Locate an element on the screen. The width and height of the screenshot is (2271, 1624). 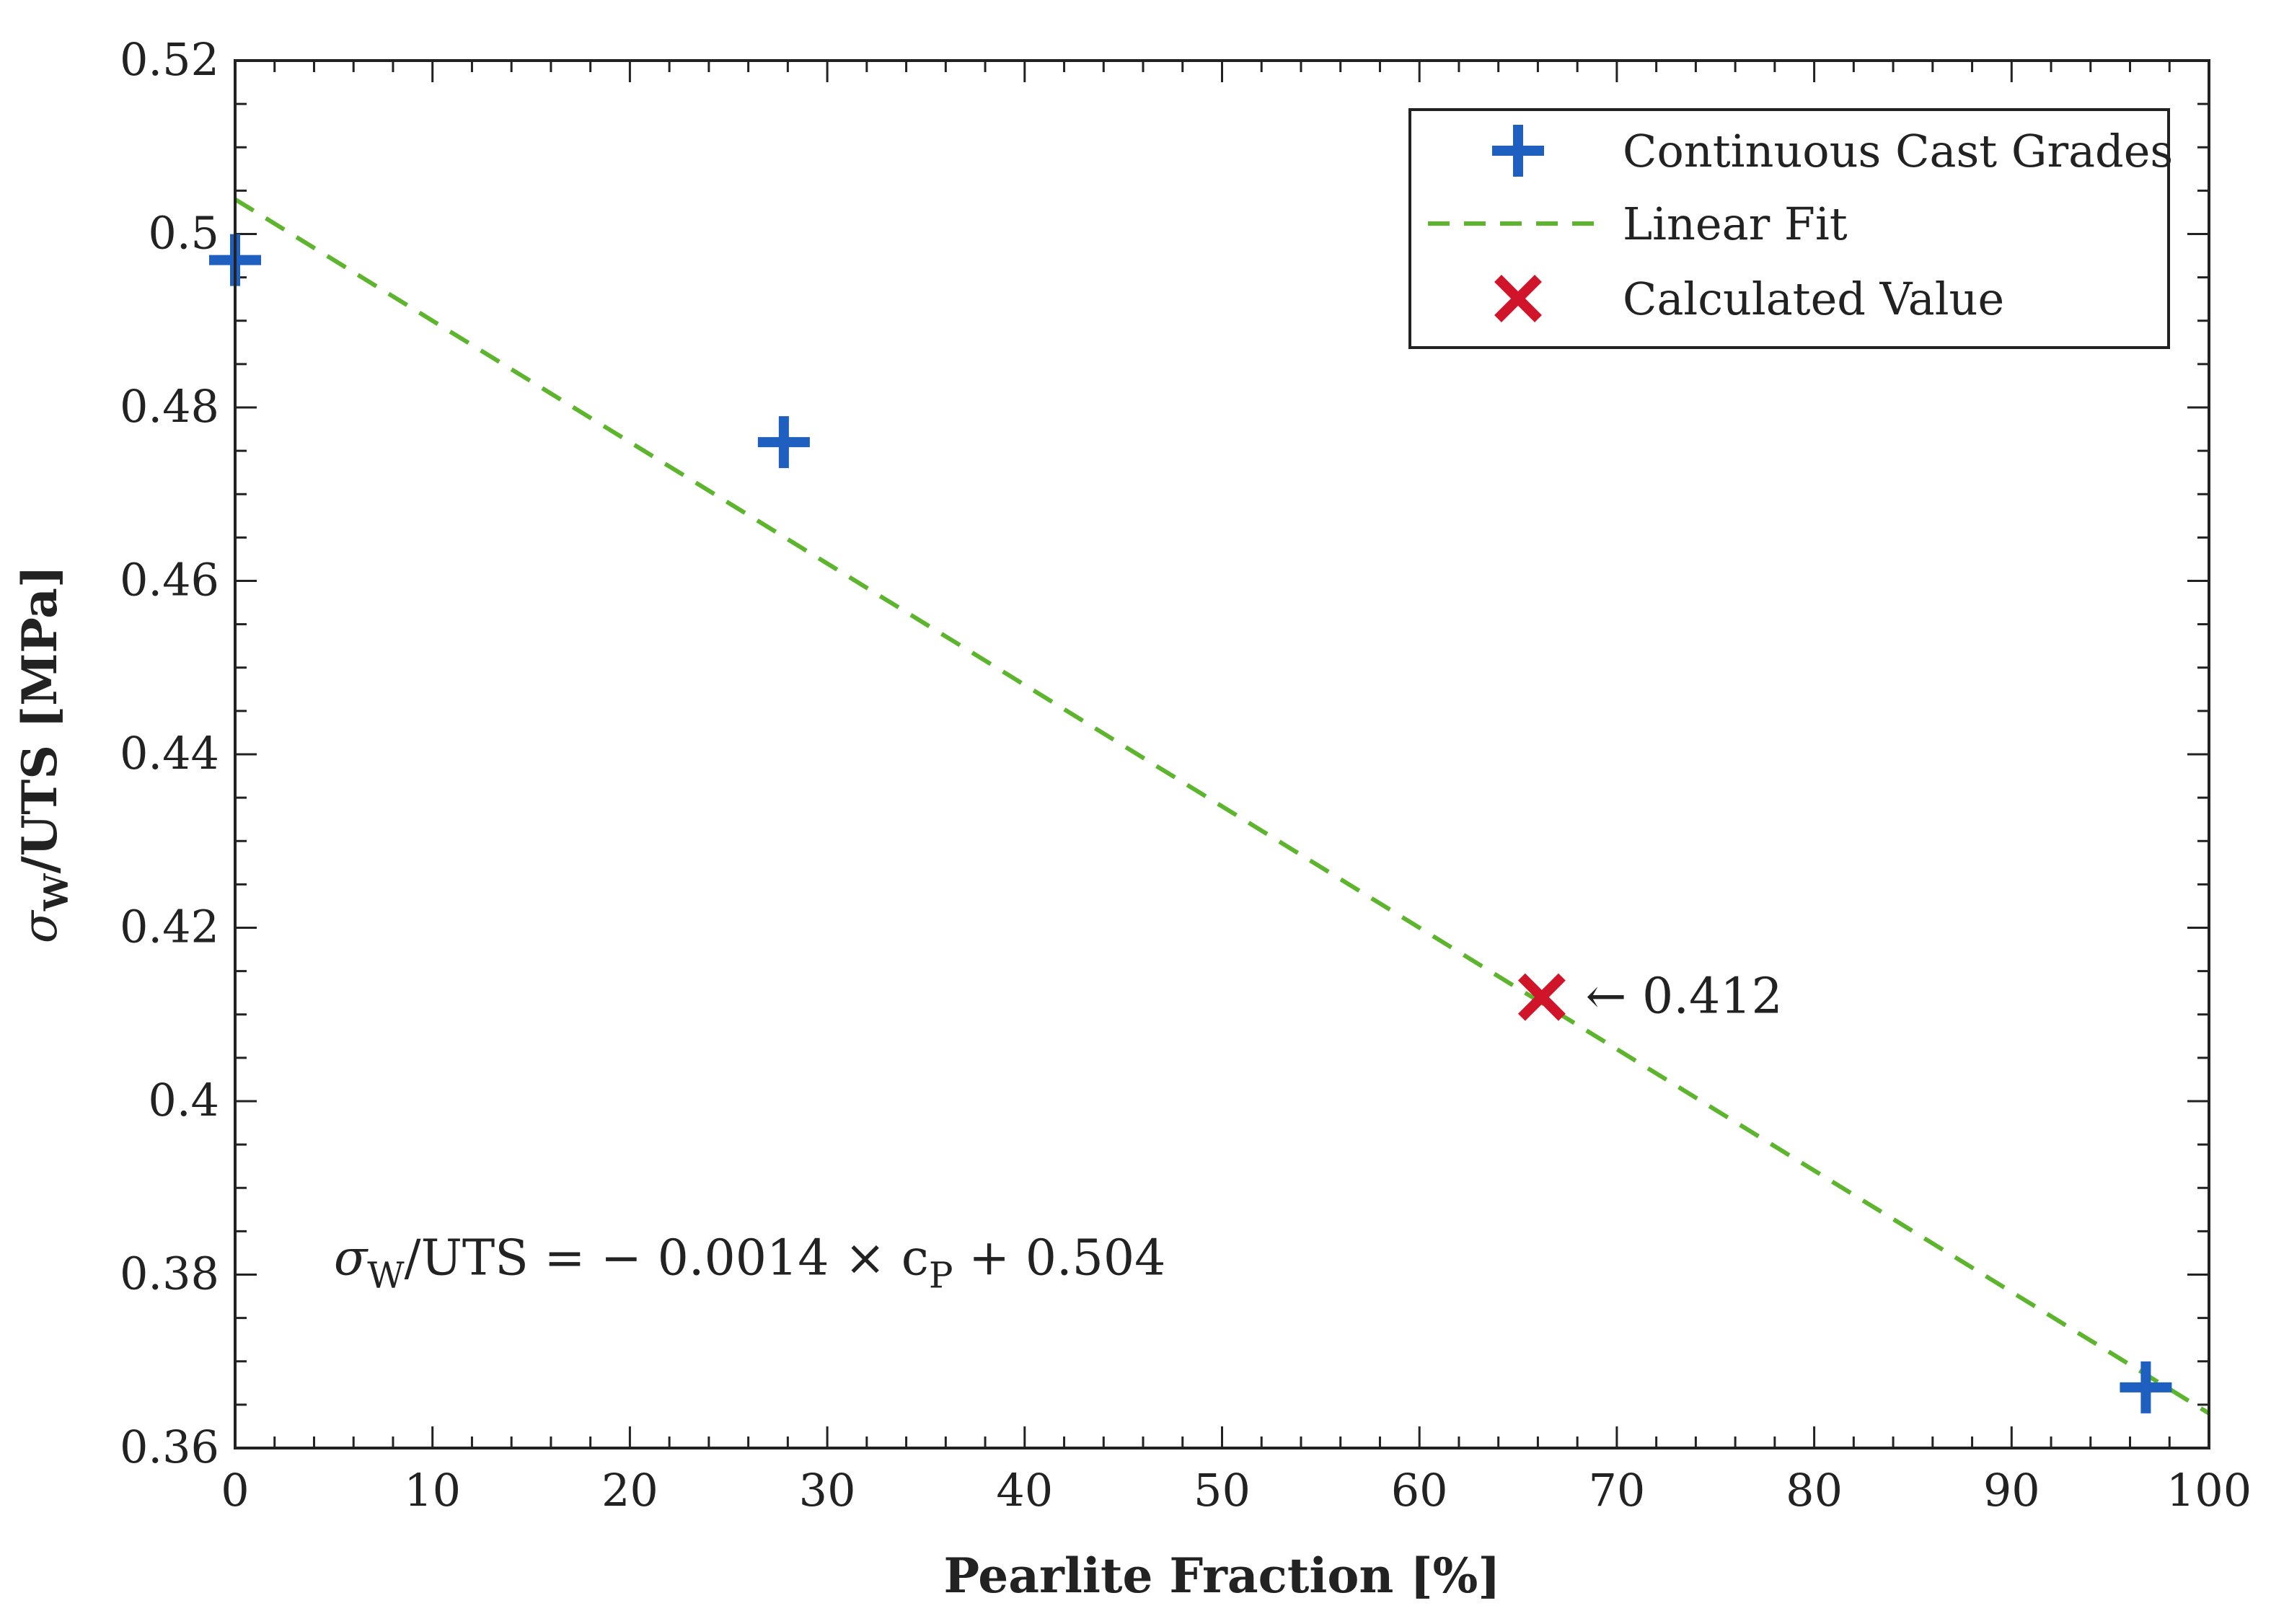
x-axis-title: Pearlite Fraction [%] is located at coordinates (1221, 1576).